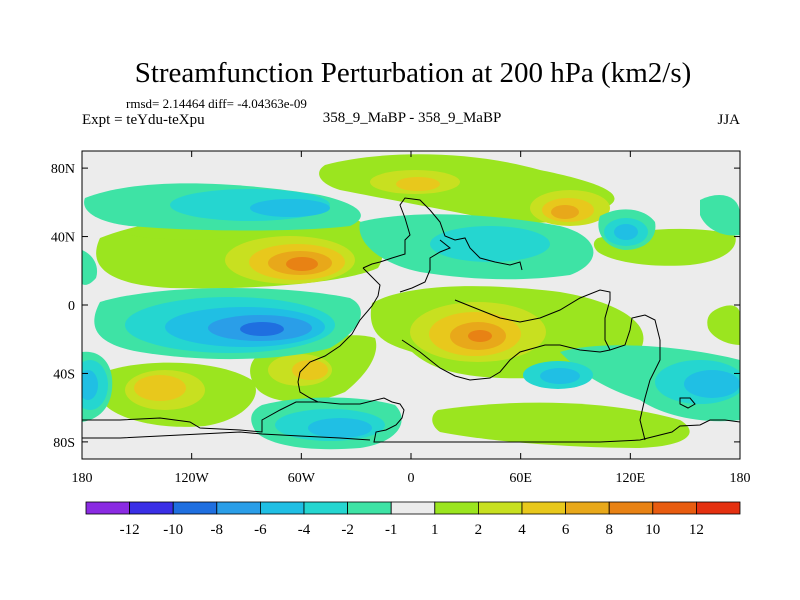  Describe the element at coordinates (411, 478) in the screenshot. I see `x-tick-label: 0` at that location.